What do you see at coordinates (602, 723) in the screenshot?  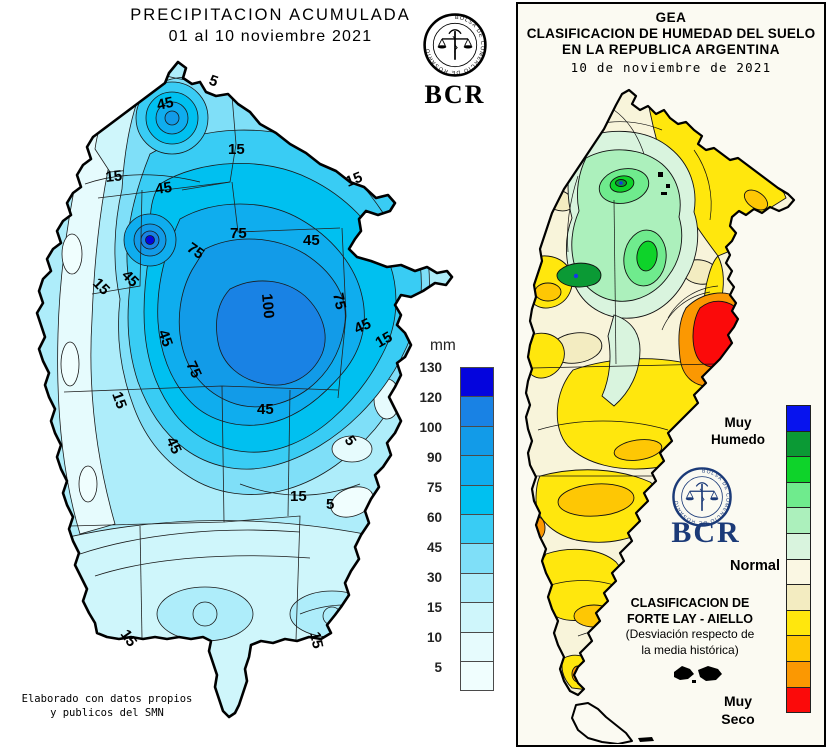 I see `tierra-del-fuego` at bounding box center [602, 723].